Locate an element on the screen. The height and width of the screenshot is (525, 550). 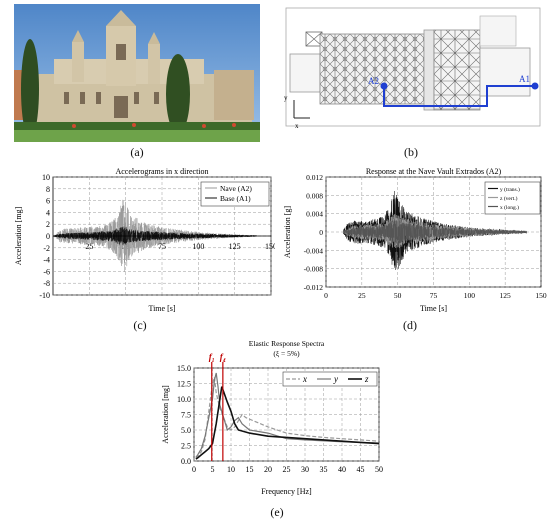
chart-legend: Nave (A2)Base (A1) is located at coordinates (235, 194).